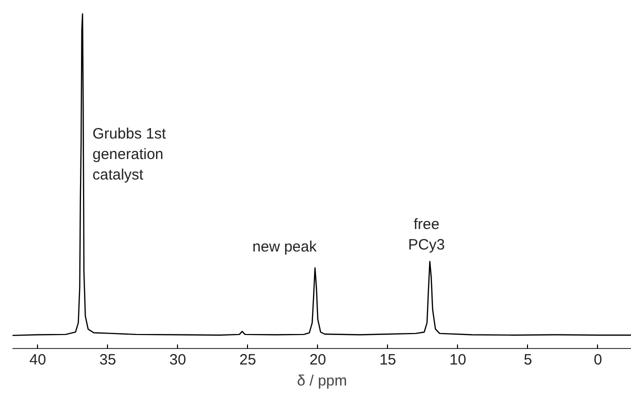 Image resolution: width=631 pixels, height=409 pixels. Describe the element at coordinates (177, 360) in the screenshot. I see `x-tick-label: 30` at that location.